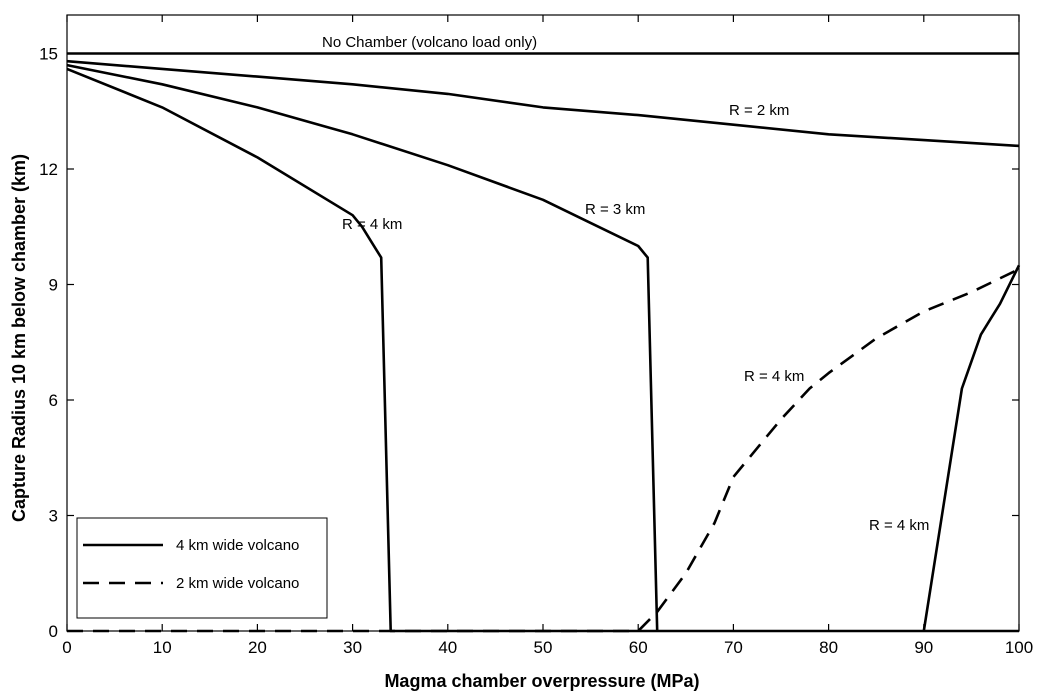  What do you see at coordinates (53, 285) in the screenshot?
I see `y-tick-label: 9` at bounding box center [53, 285].